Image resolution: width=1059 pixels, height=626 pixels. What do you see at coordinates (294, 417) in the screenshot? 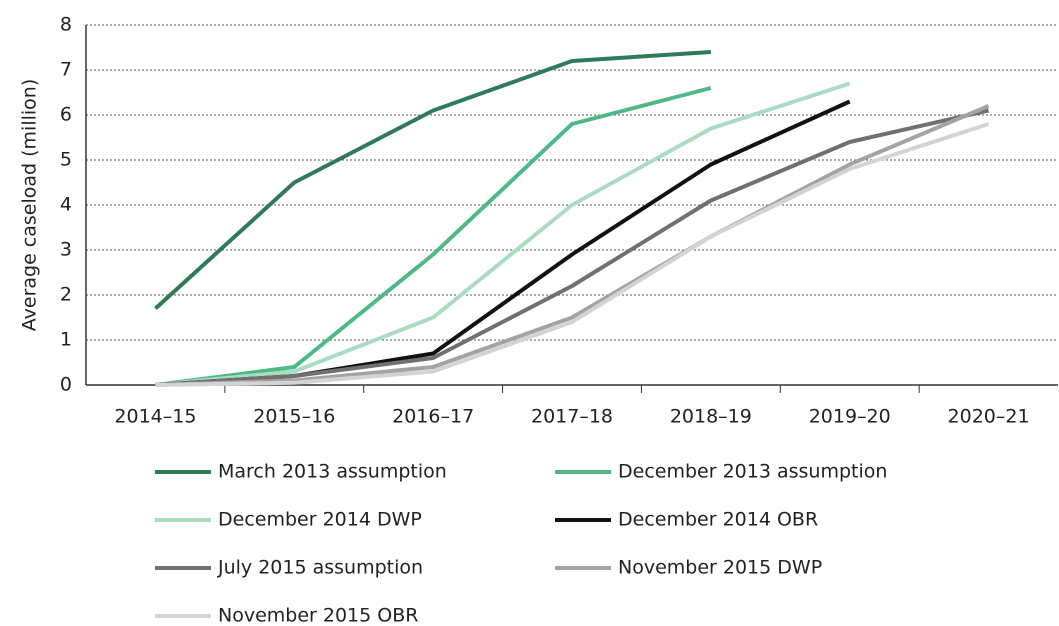
I see `x-tick-label: 2015–16` at bounding box center [294, 417].